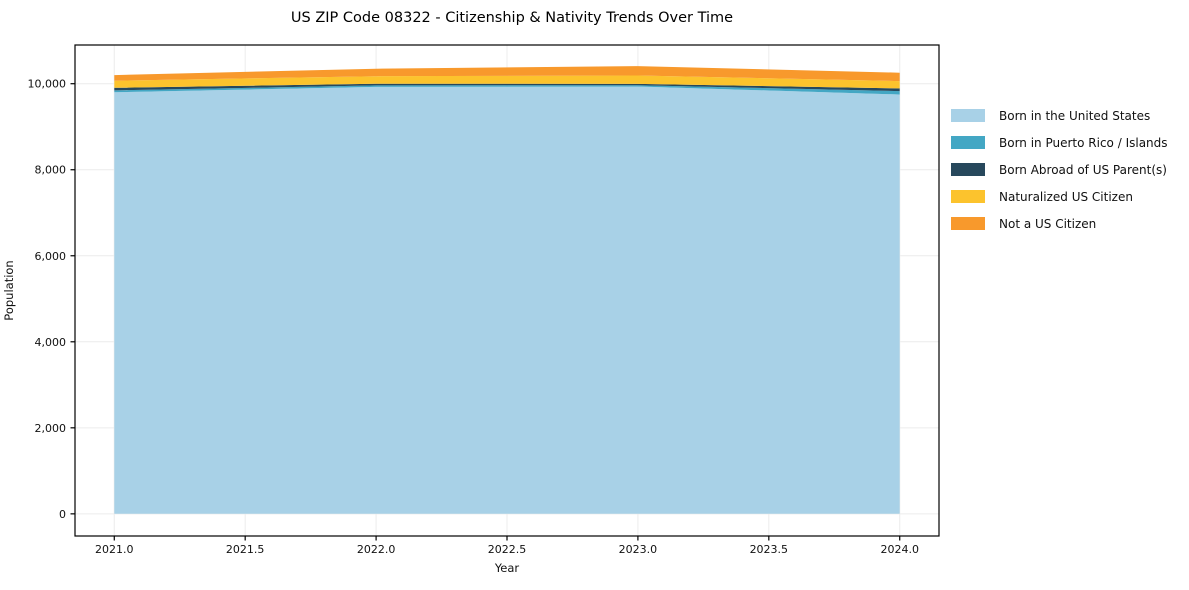  I want to click on area-born-abroad-of-us-parent-s, so click(507, 87).